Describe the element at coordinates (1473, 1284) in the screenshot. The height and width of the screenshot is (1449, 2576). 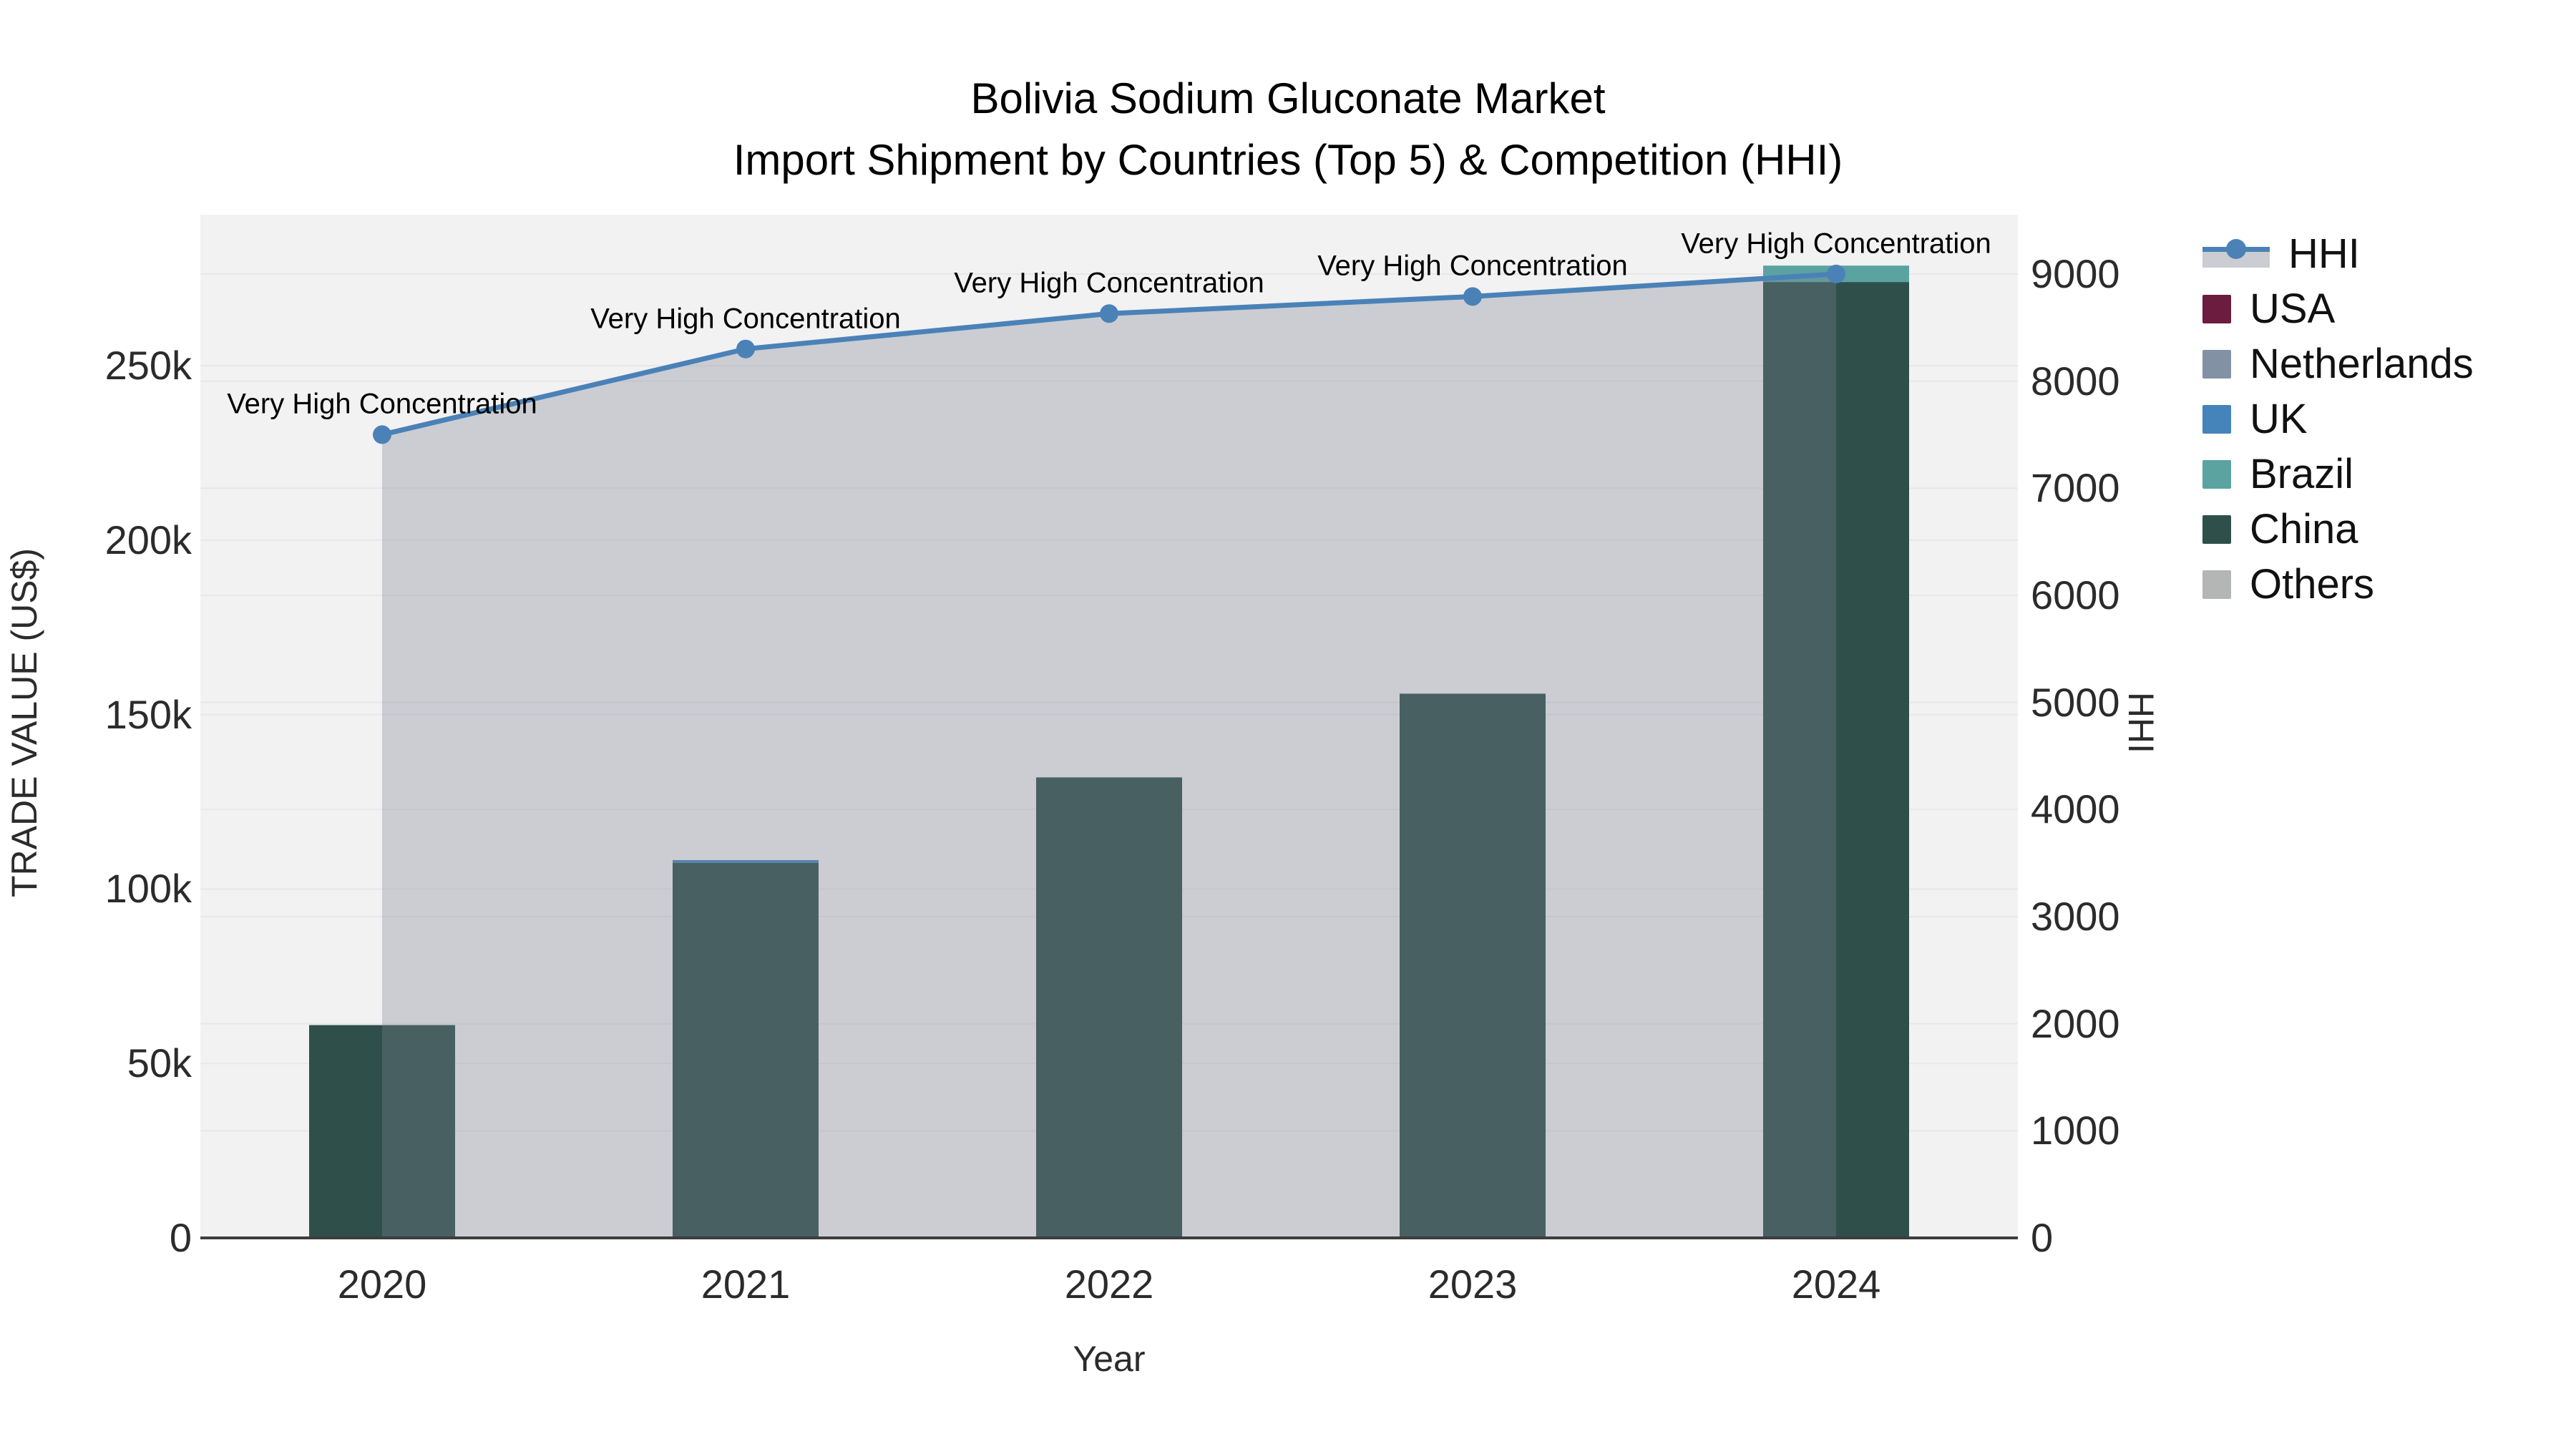
I see `x-tick-2023: 2023` at that location.